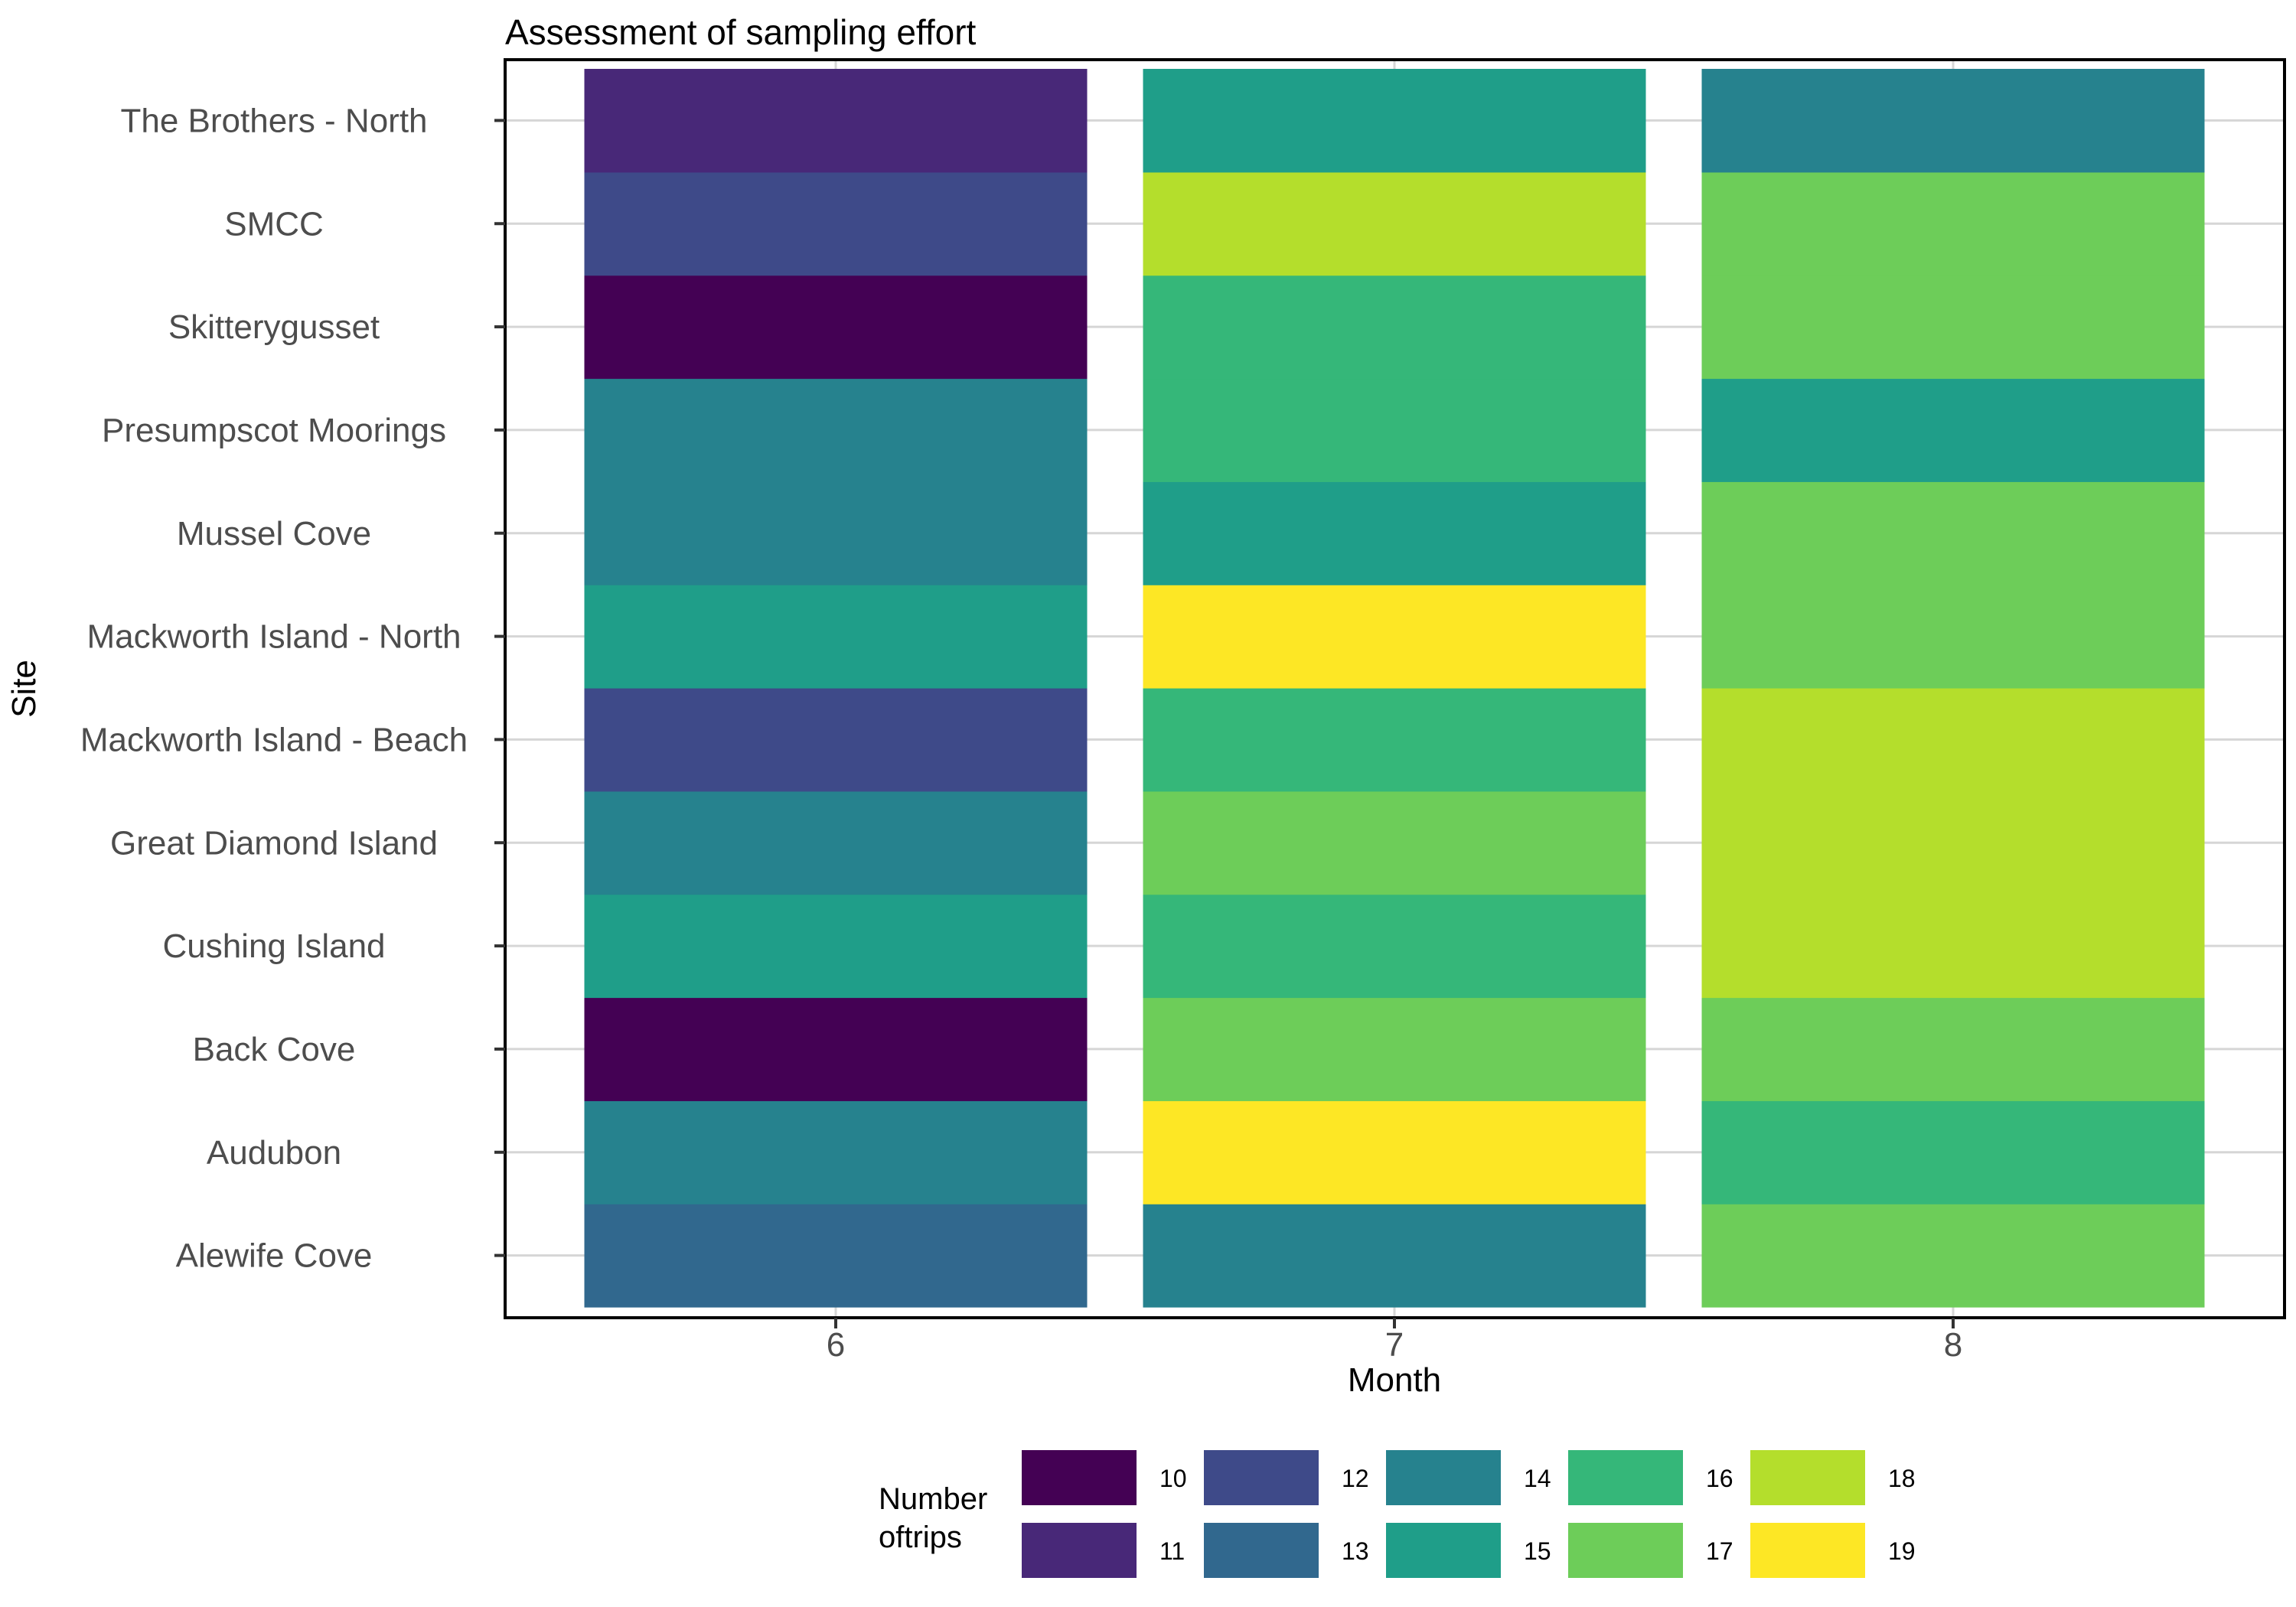 The height and width of the screenshot is (1607, 2296). I want to click on y-tick-label: Cushing Island, so click(273, 946).